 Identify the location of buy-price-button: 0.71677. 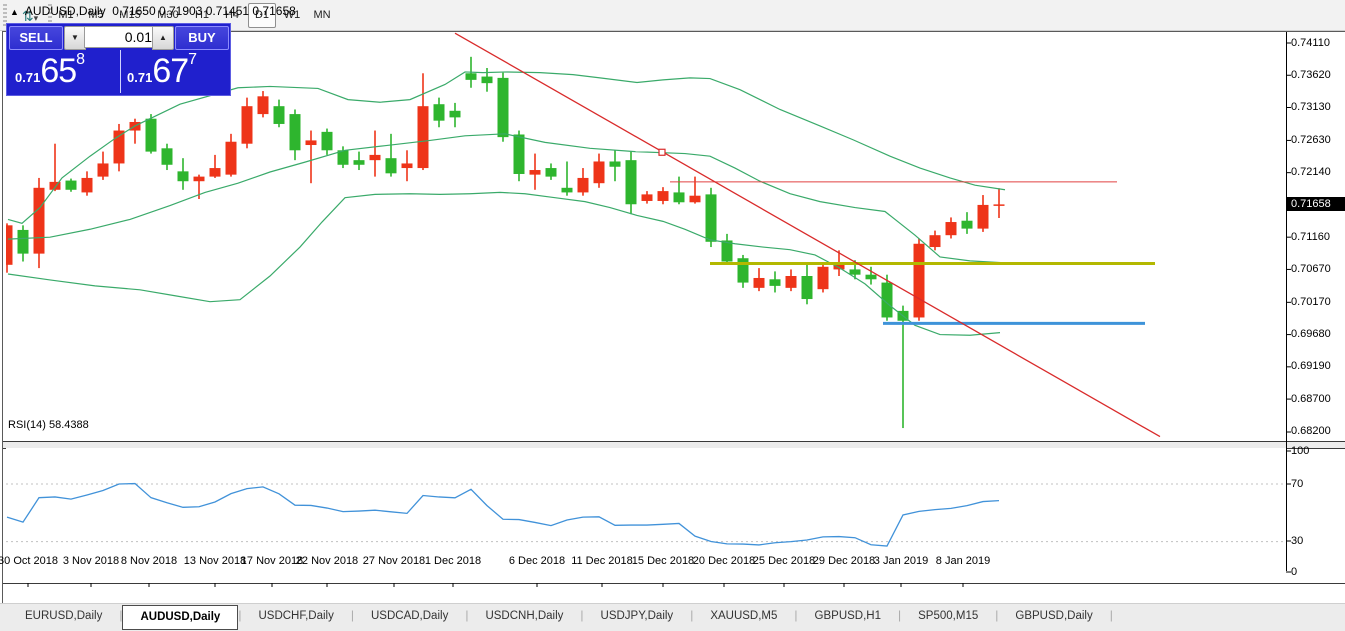
(174, 71).